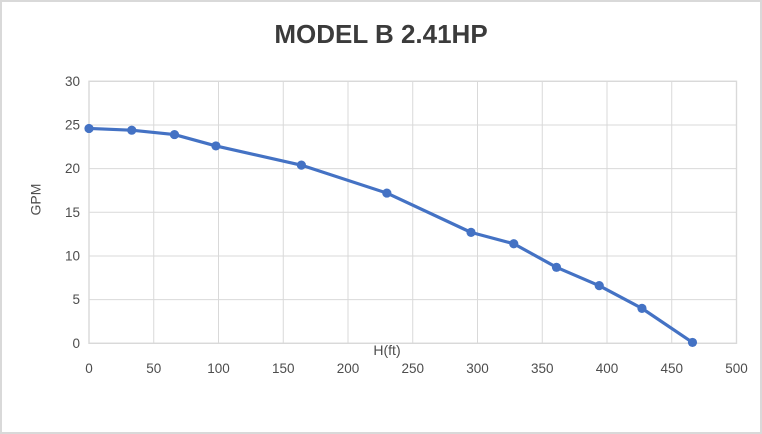 The width and height of the screenshot is (762, 434). What do you see at coordinates (283, 368) in the screenshot?
I see `x-tick-label: 150` at bounding box center [283, 368].